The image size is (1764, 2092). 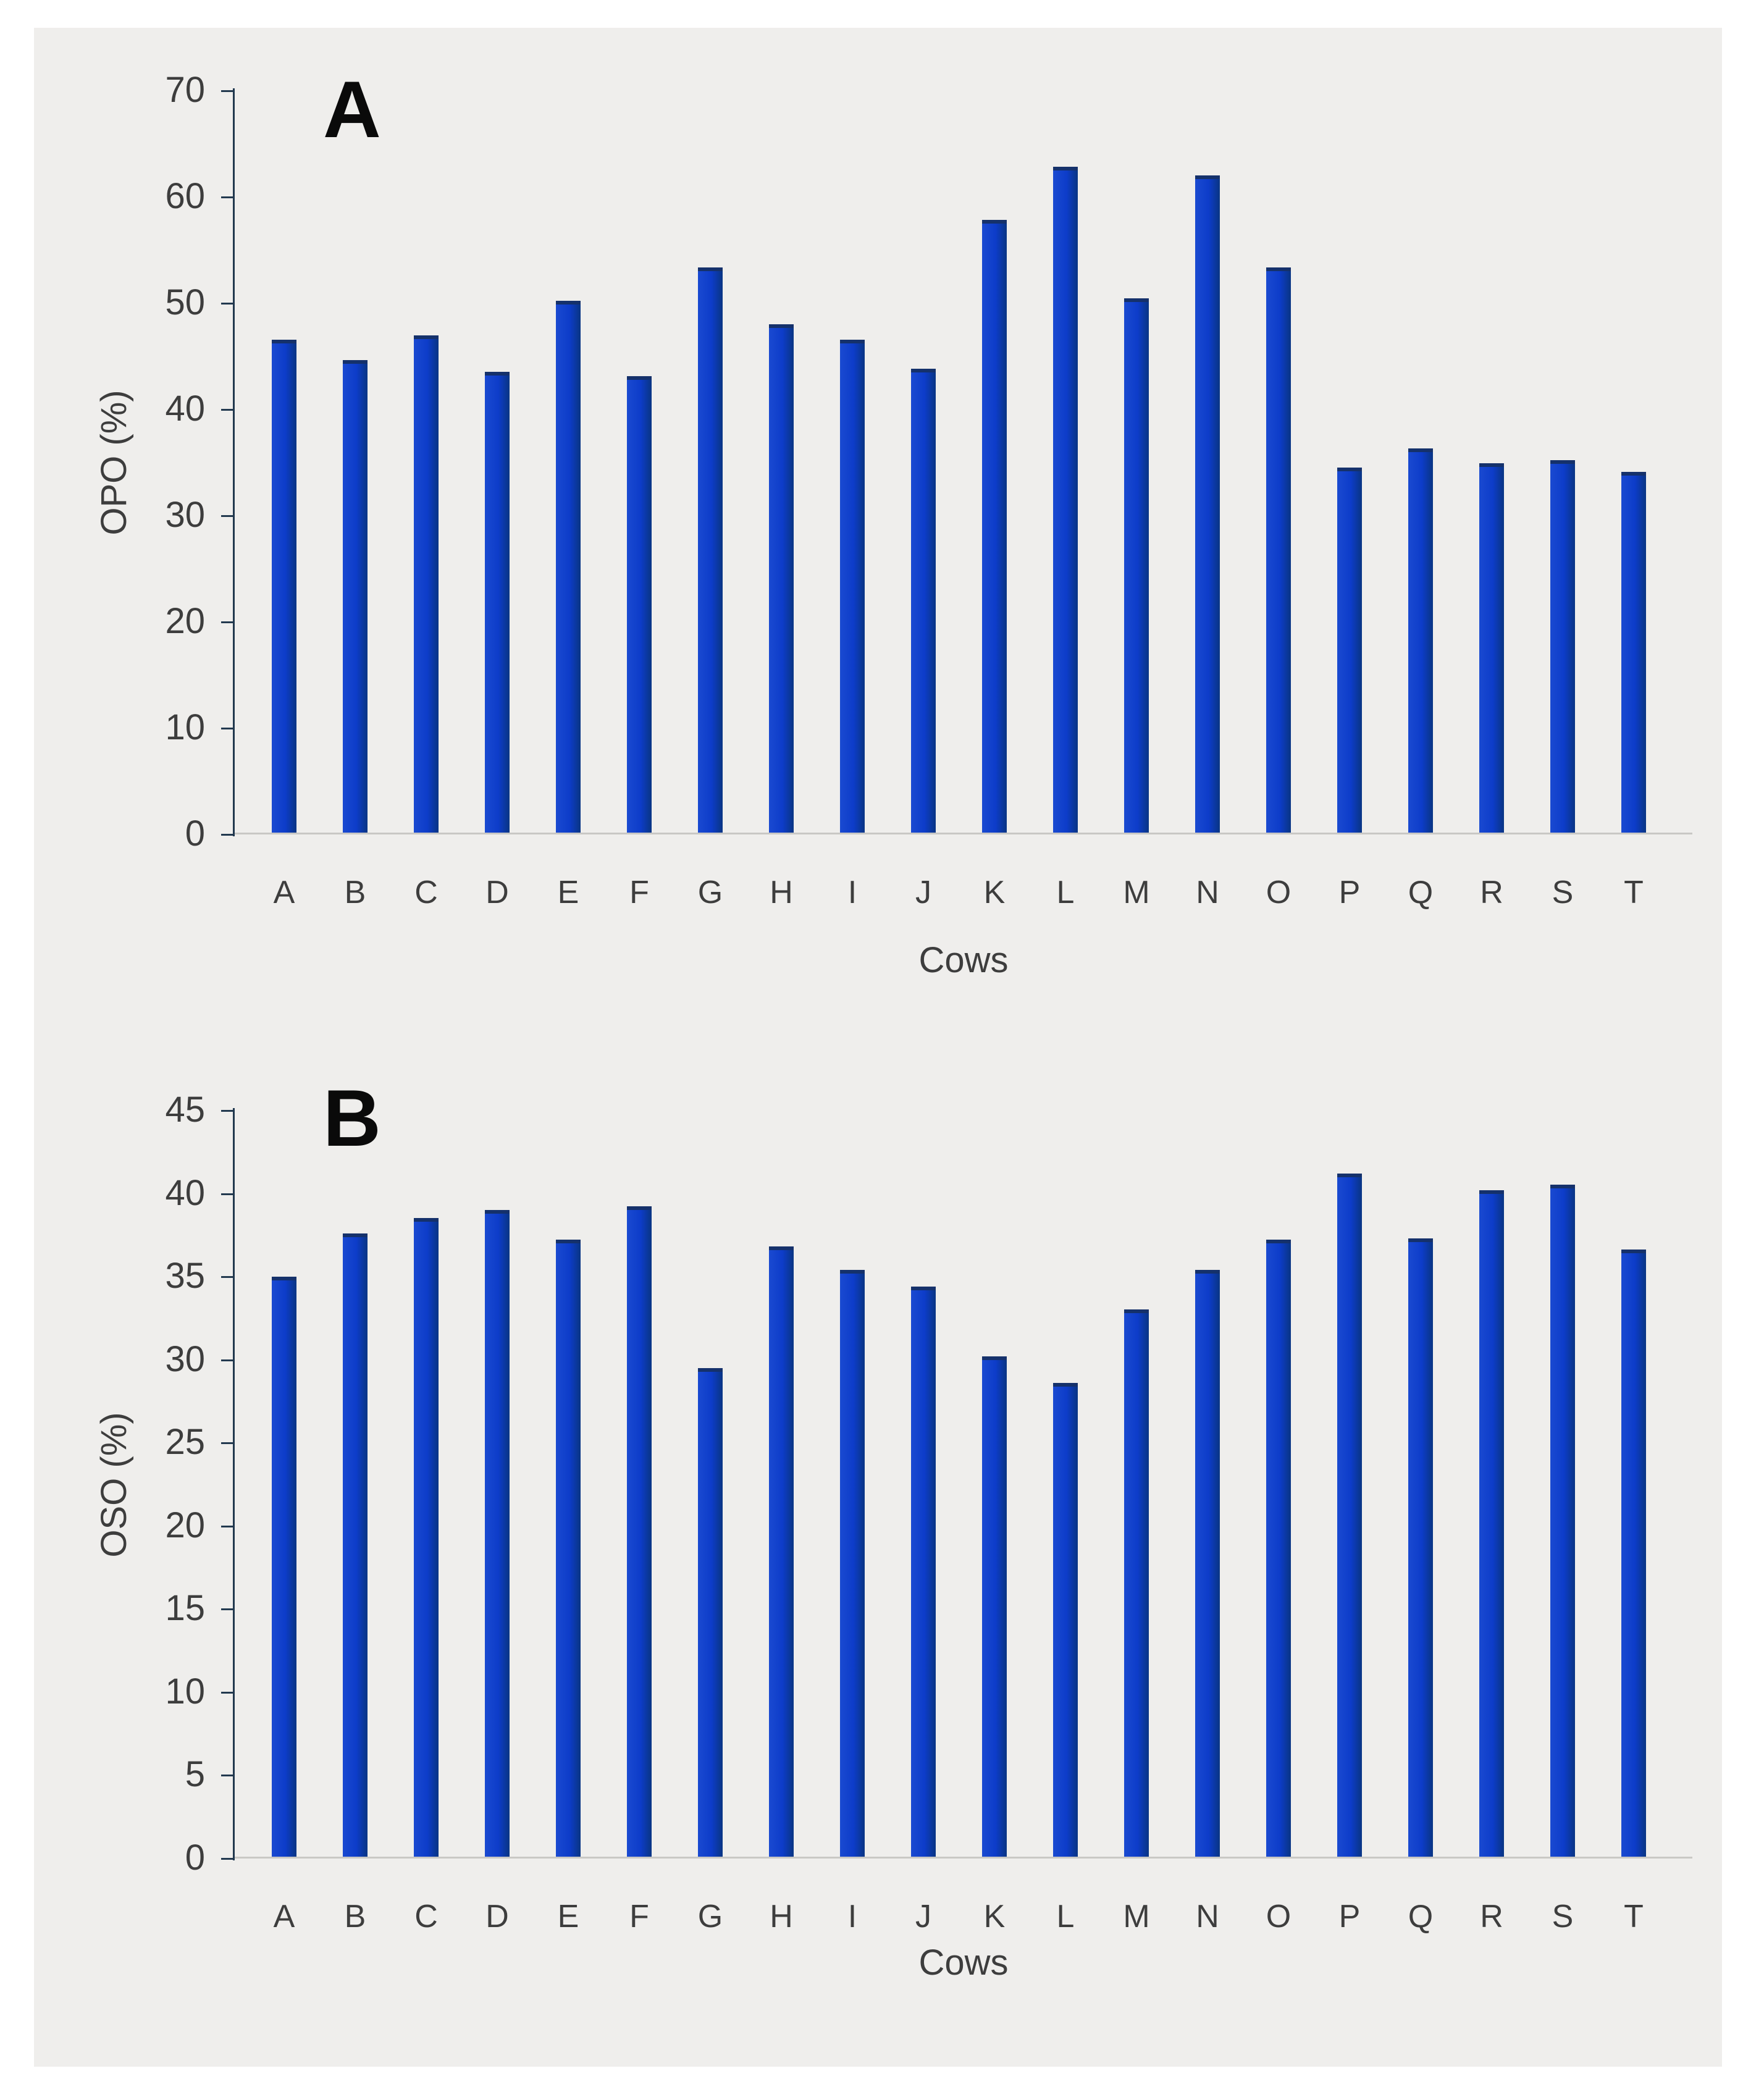 I want to click on x-tick-label-c: C, so click(x=426, y=1917).